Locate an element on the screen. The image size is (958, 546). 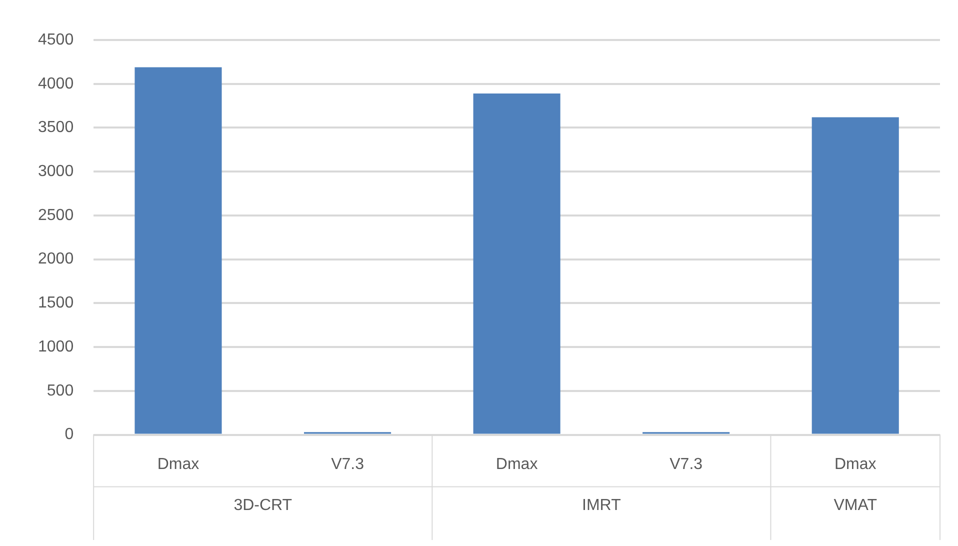
text: IMRT is located at coordinates (602, 505).